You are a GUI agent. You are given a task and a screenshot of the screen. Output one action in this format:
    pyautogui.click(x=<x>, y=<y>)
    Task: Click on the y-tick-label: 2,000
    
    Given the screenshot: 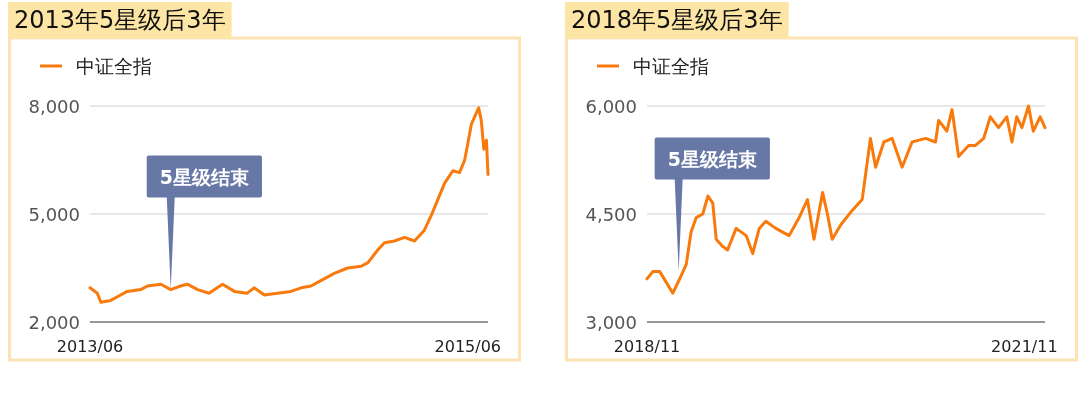 What is the action you would take?
    pyautogui.click(x=54, y=322)
    